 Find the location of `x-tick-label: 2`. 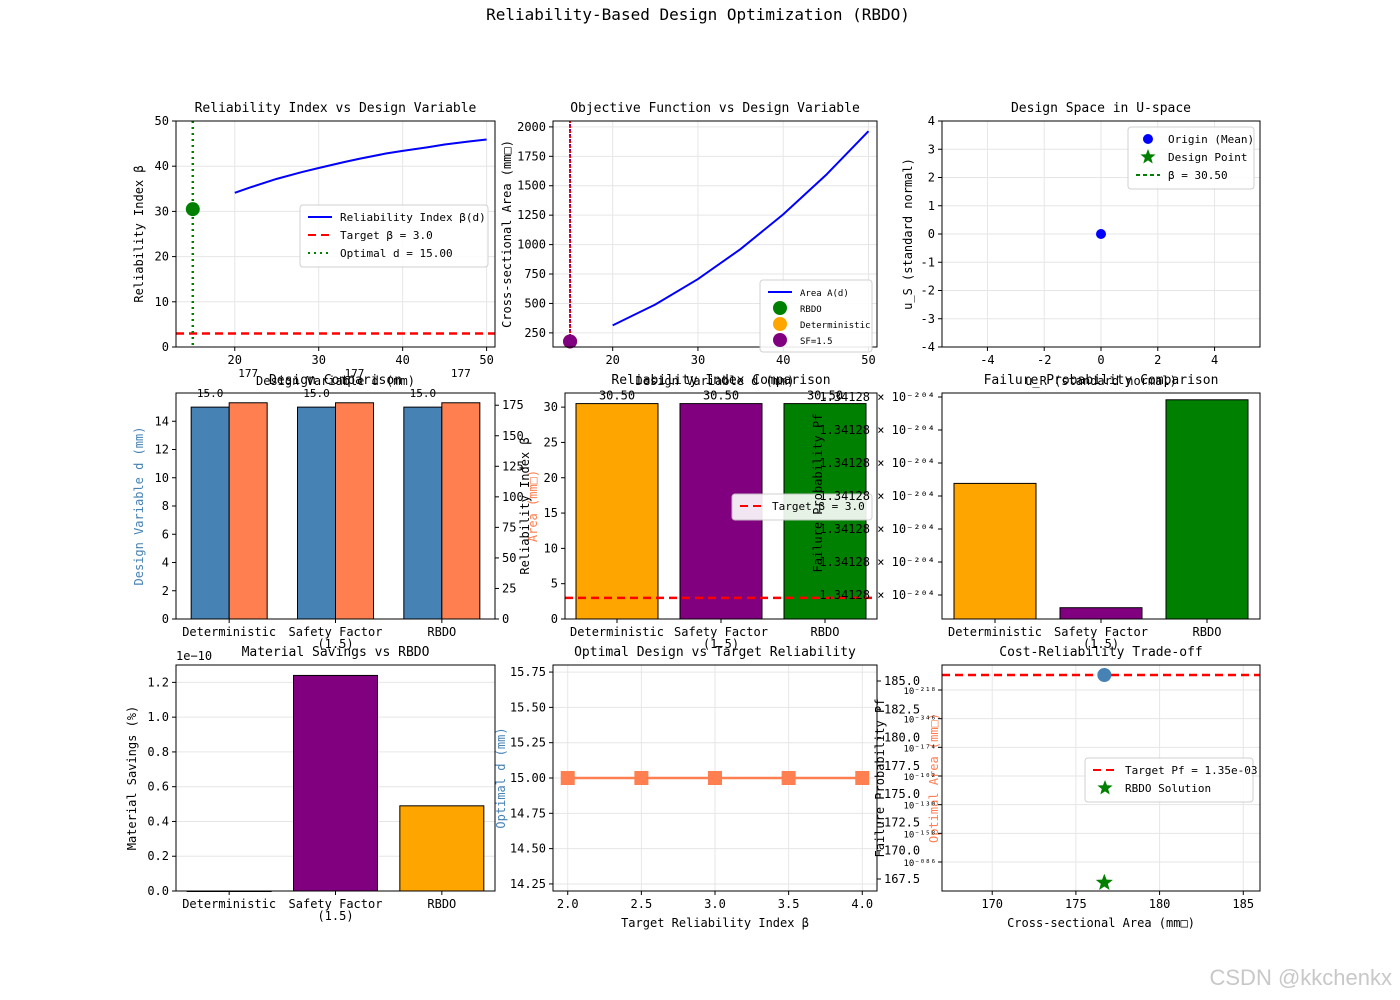

x-tick-label: 2 is located at coordinates (1157, 360).